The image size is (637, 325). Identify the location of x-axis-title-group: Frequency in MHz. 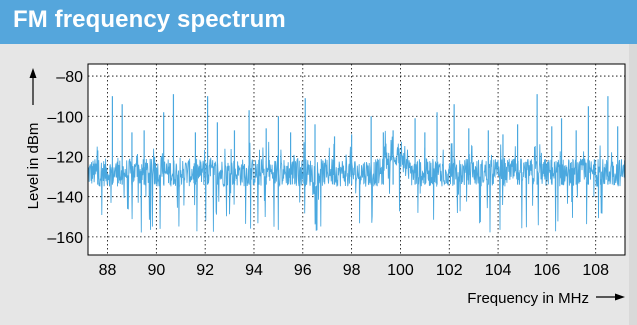
(546, 298).